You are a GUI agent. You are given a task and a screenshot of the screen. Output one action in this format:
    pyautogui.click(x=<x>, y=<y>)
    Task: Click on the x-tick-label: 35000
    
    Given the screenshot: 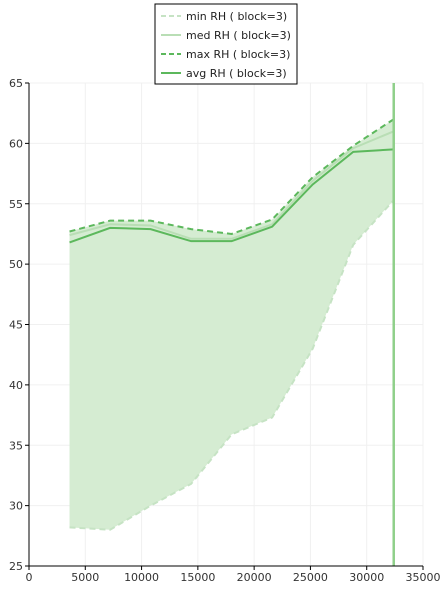 What is the action you would take?
    pyautogui.click(x=423, y=577)
    